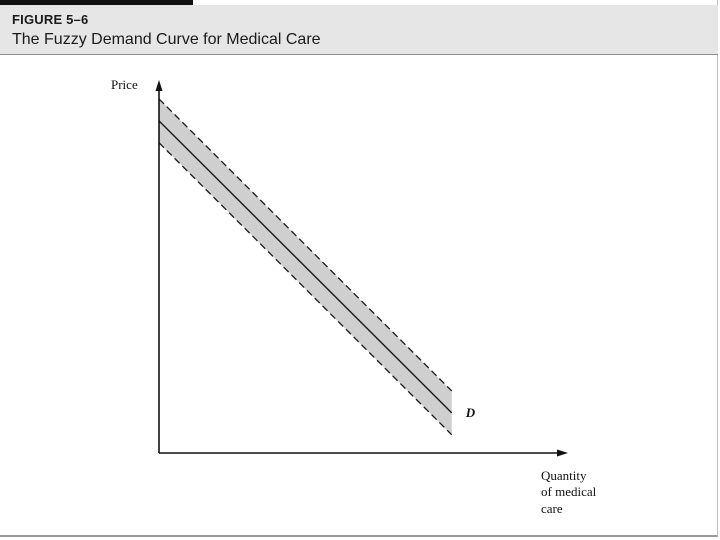 This screenshot has width=720, height=540. What do you see at coordinates (50, 19) in the screenshot?
I see `figure-number: FIGURE 5–6` at bounding box center [50, 19].